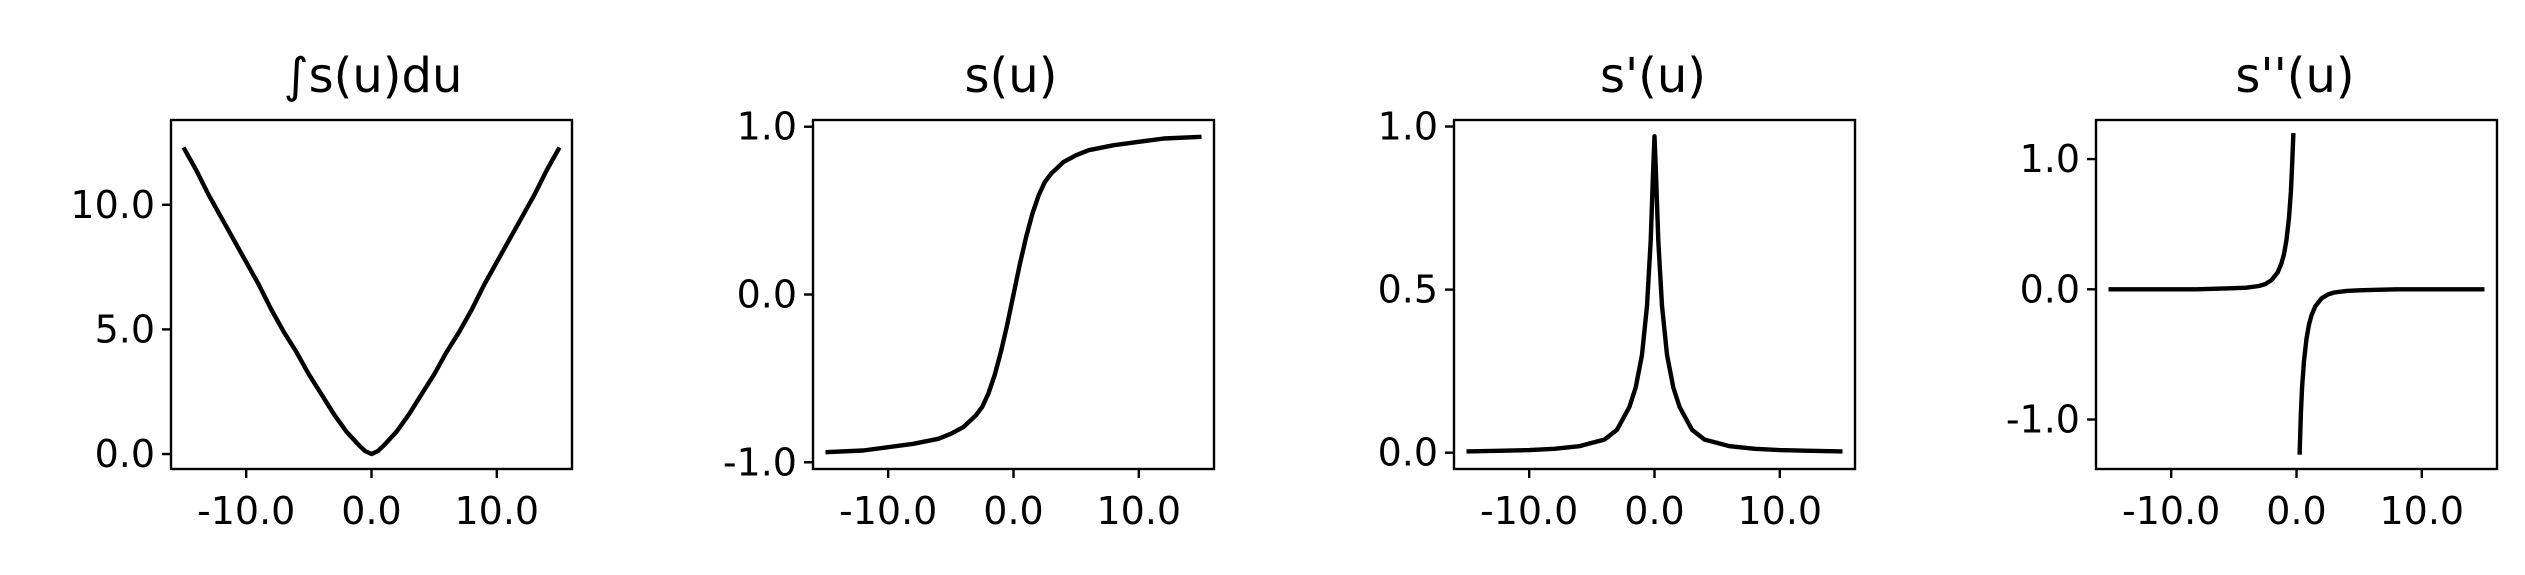 The image size is (2525, 575). Describe the element at coordinates (2294, 76) in the screenshot. I see `panel-title: s''(u)` at that location.